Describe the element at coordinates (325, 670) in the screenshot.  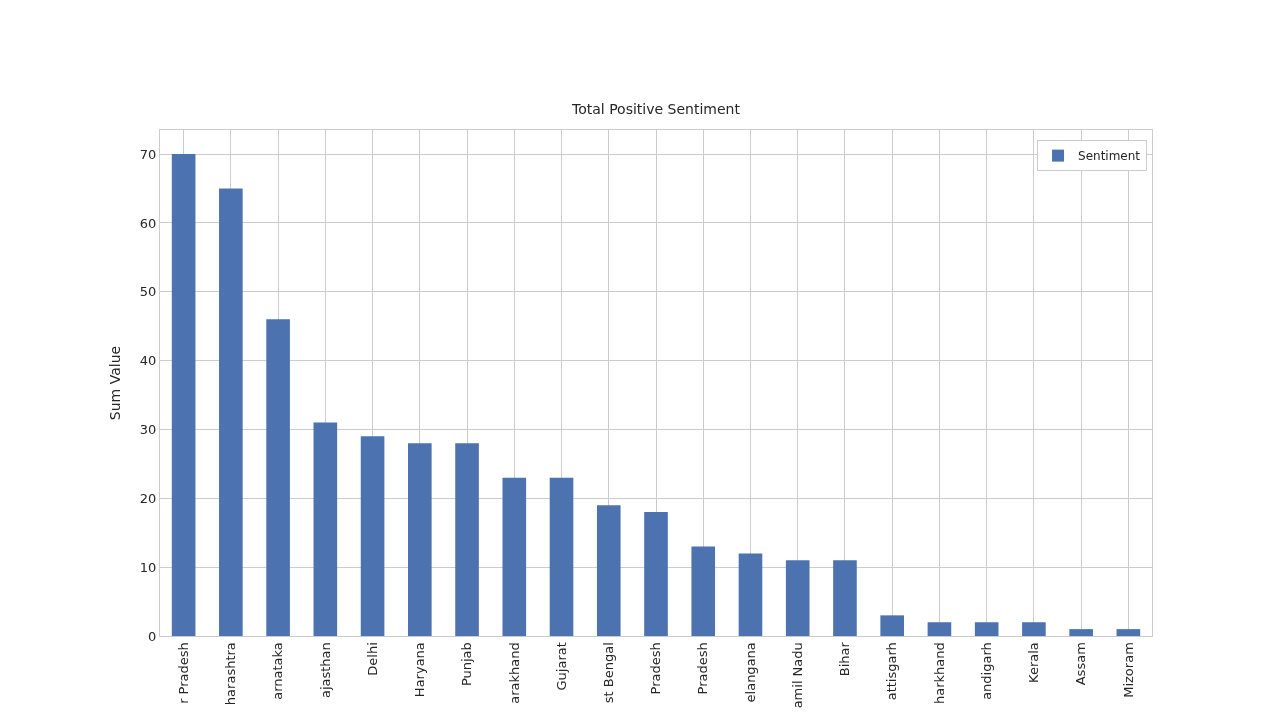
I see `x-tick-label: ajasthan` at that location.